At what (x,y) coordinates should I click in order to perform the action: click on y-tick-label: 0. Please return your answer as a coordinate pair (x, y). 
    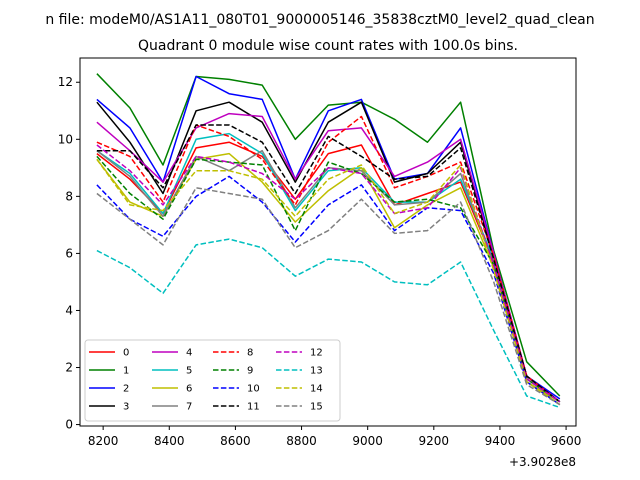
    Looking at the image, I should click on (69, 425).